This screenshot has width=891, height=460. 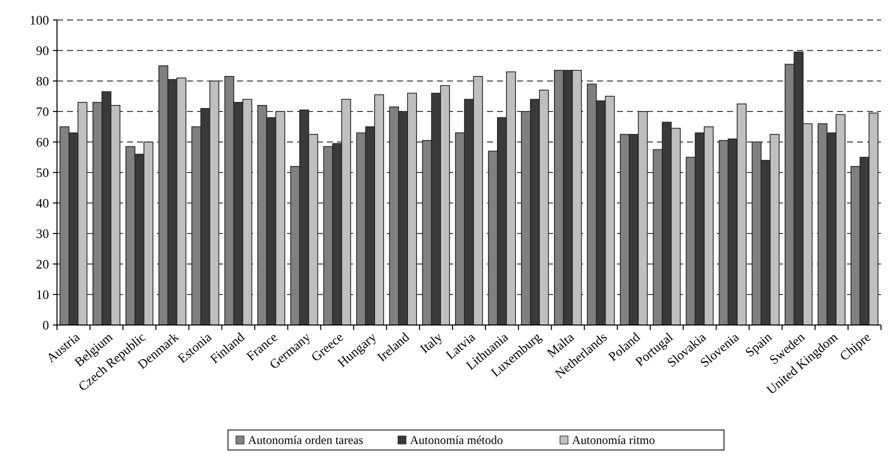 What do you see at coordinates (42, 203) in the screenshot?
I see `y-tick-label: 40` at bounding box center [42, 203].